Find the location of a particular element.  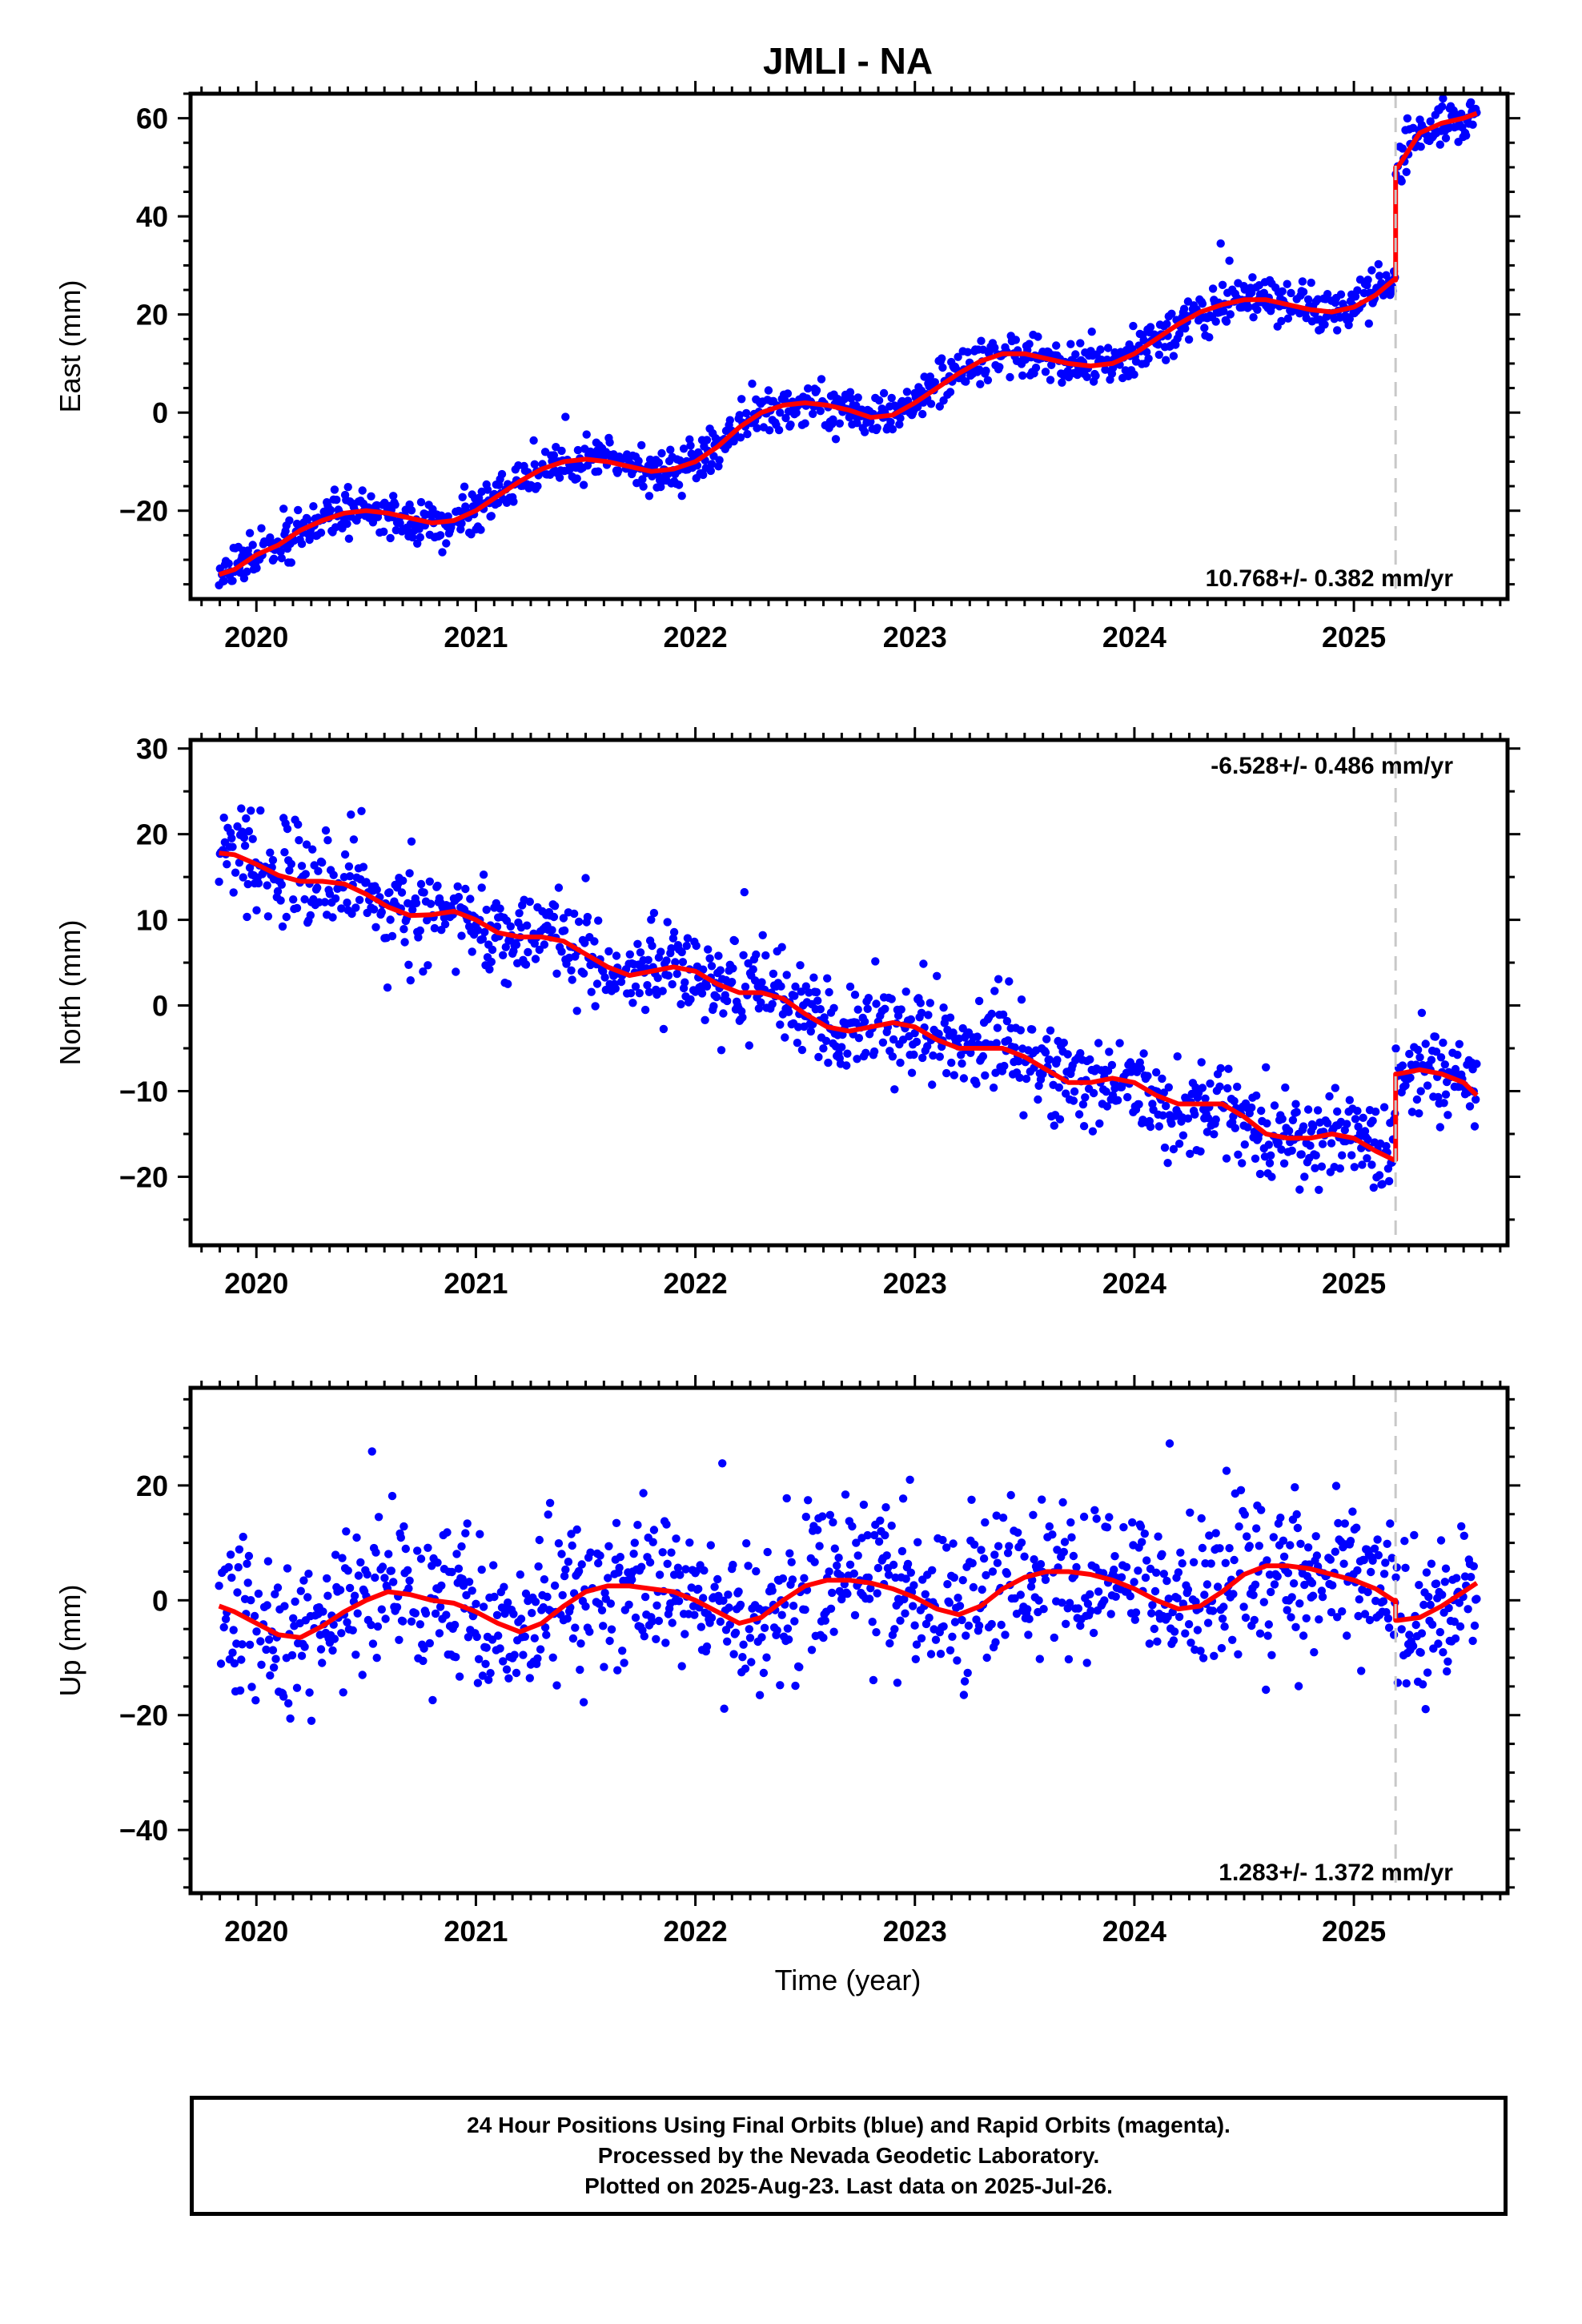

x-tick-label: 2022 is located at coordinates (696, 1931).